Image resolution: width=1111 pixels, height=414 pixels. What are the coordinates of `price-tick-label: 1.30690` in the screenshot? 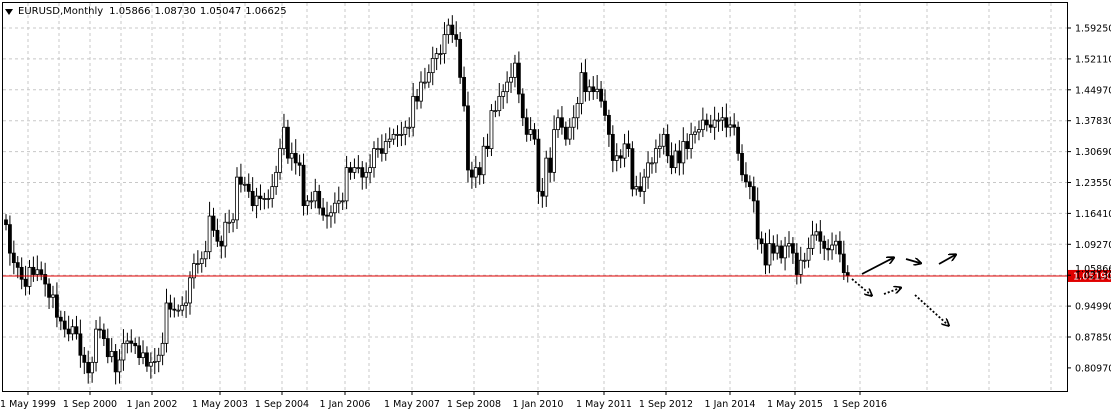 It's located at (1093, 152).